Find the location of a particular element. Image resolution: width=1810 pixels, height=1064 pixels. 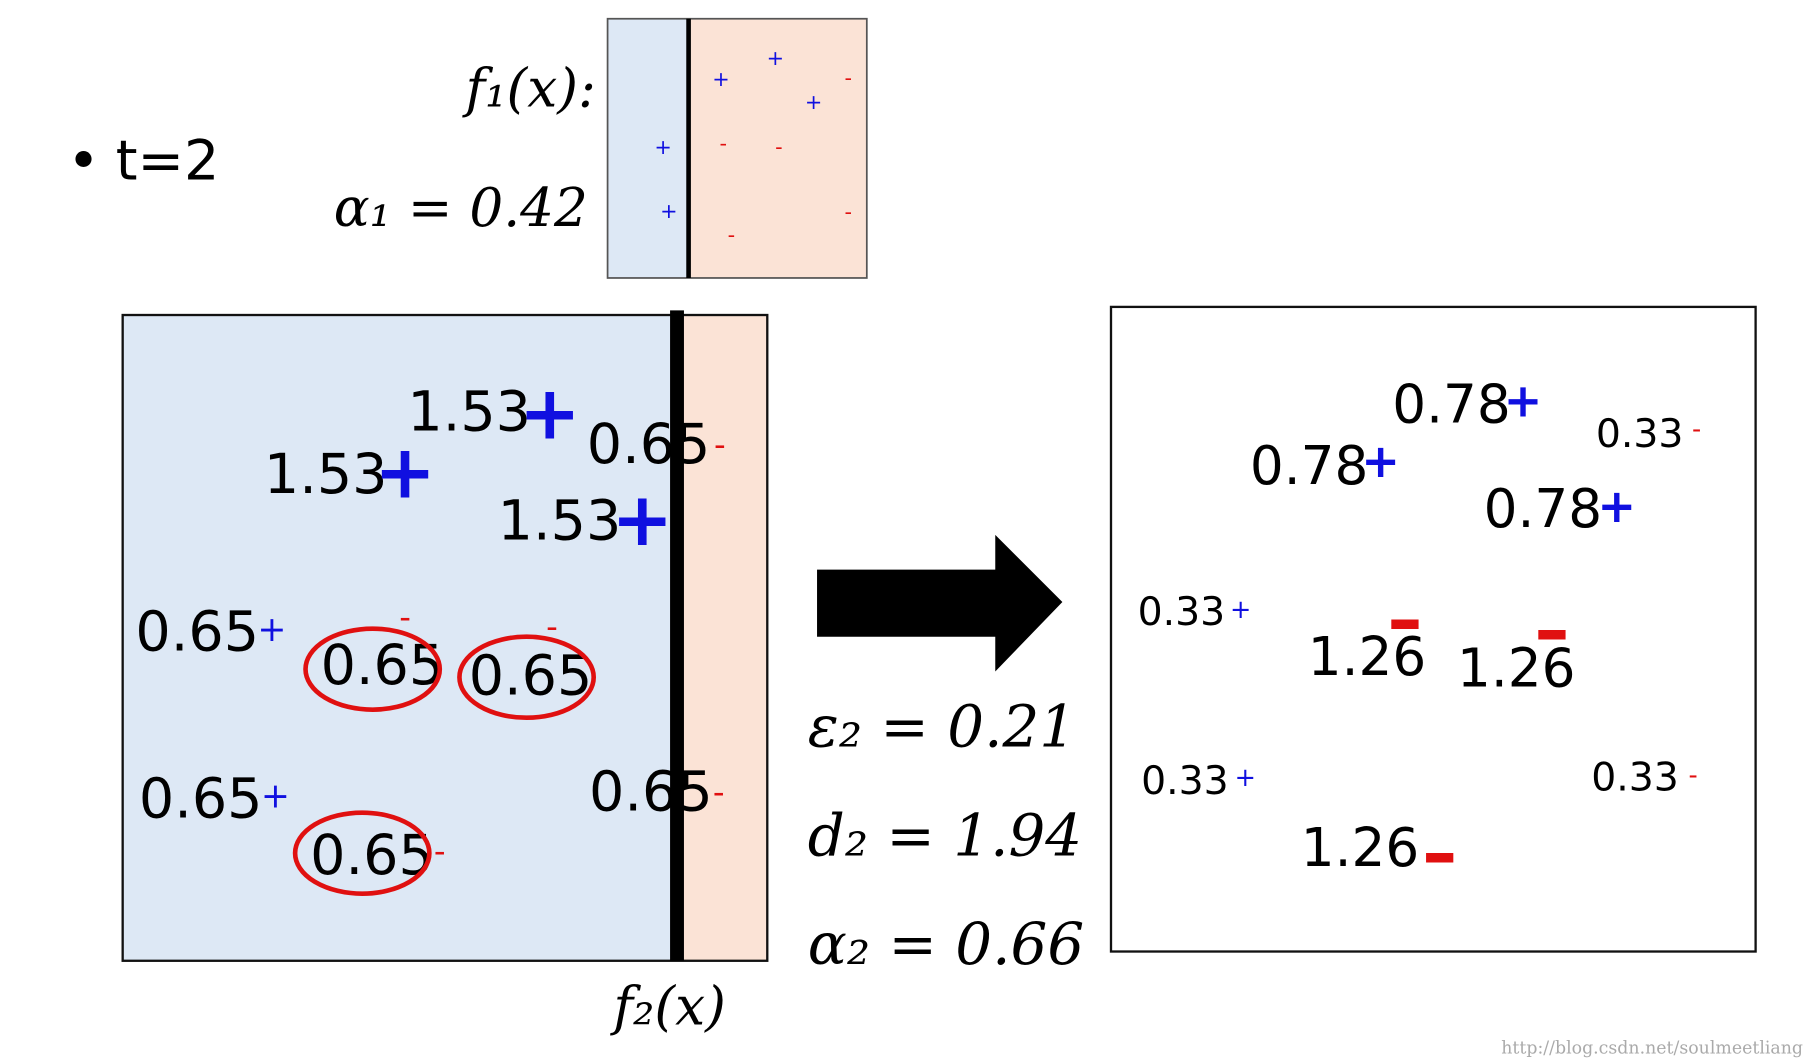

f1-box is located at coordinates (737, 148).